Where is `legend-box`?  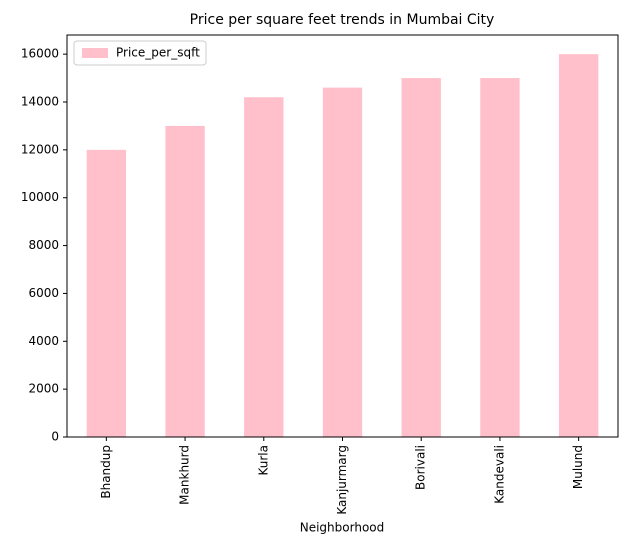
legend-box is located at coordinates (140, 53).